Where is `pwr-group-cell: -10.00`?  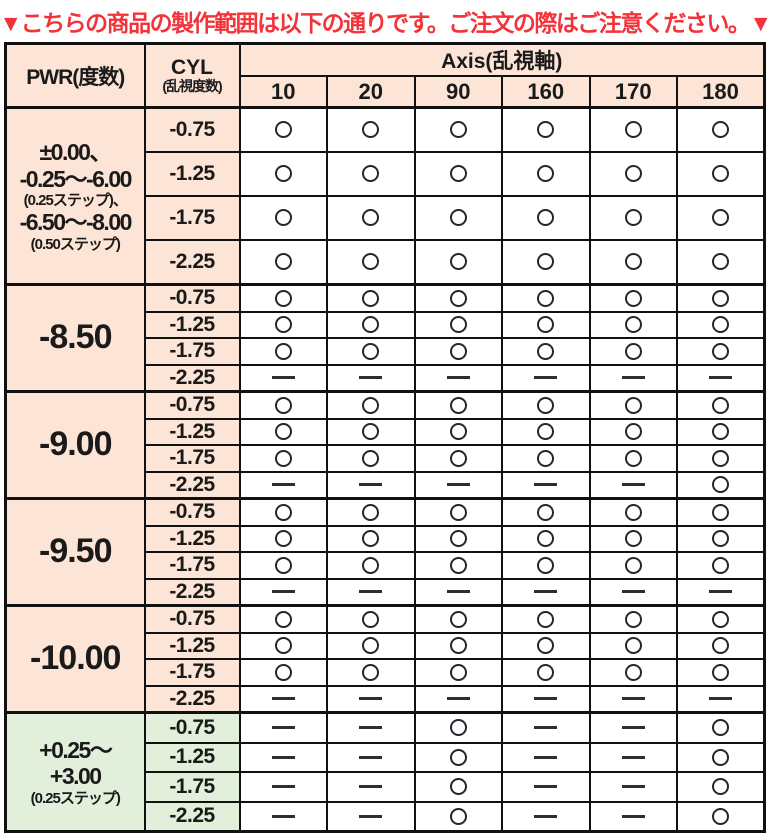
pwr-group-cell: -10.00 is located at coordinates (75, 659).